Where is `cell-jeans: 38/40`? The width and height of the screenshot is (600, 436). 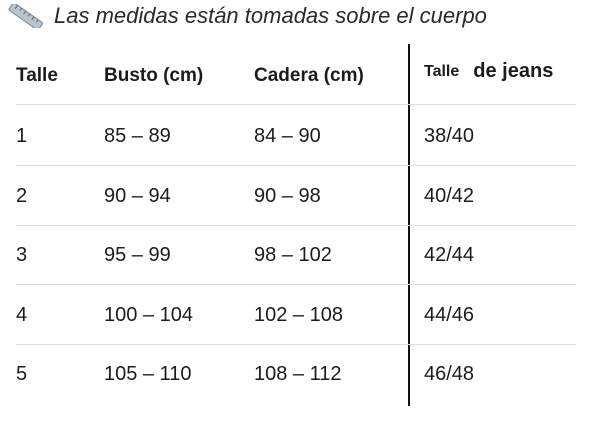
cell-jeans: 38/40 is located at coordinates (449, 136).